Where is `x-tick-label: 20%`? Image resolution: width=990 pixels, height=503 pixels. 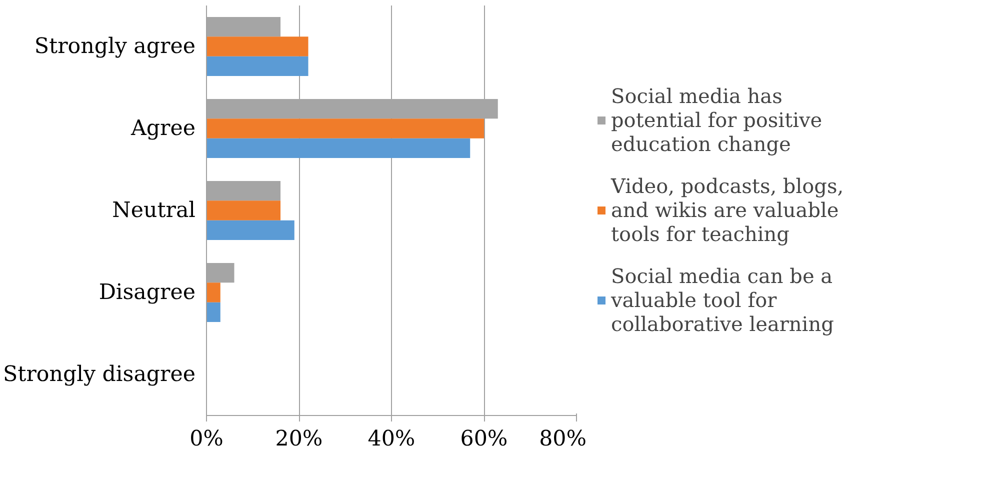
x-tick-label: 20% is located at coordinates (299, 439).